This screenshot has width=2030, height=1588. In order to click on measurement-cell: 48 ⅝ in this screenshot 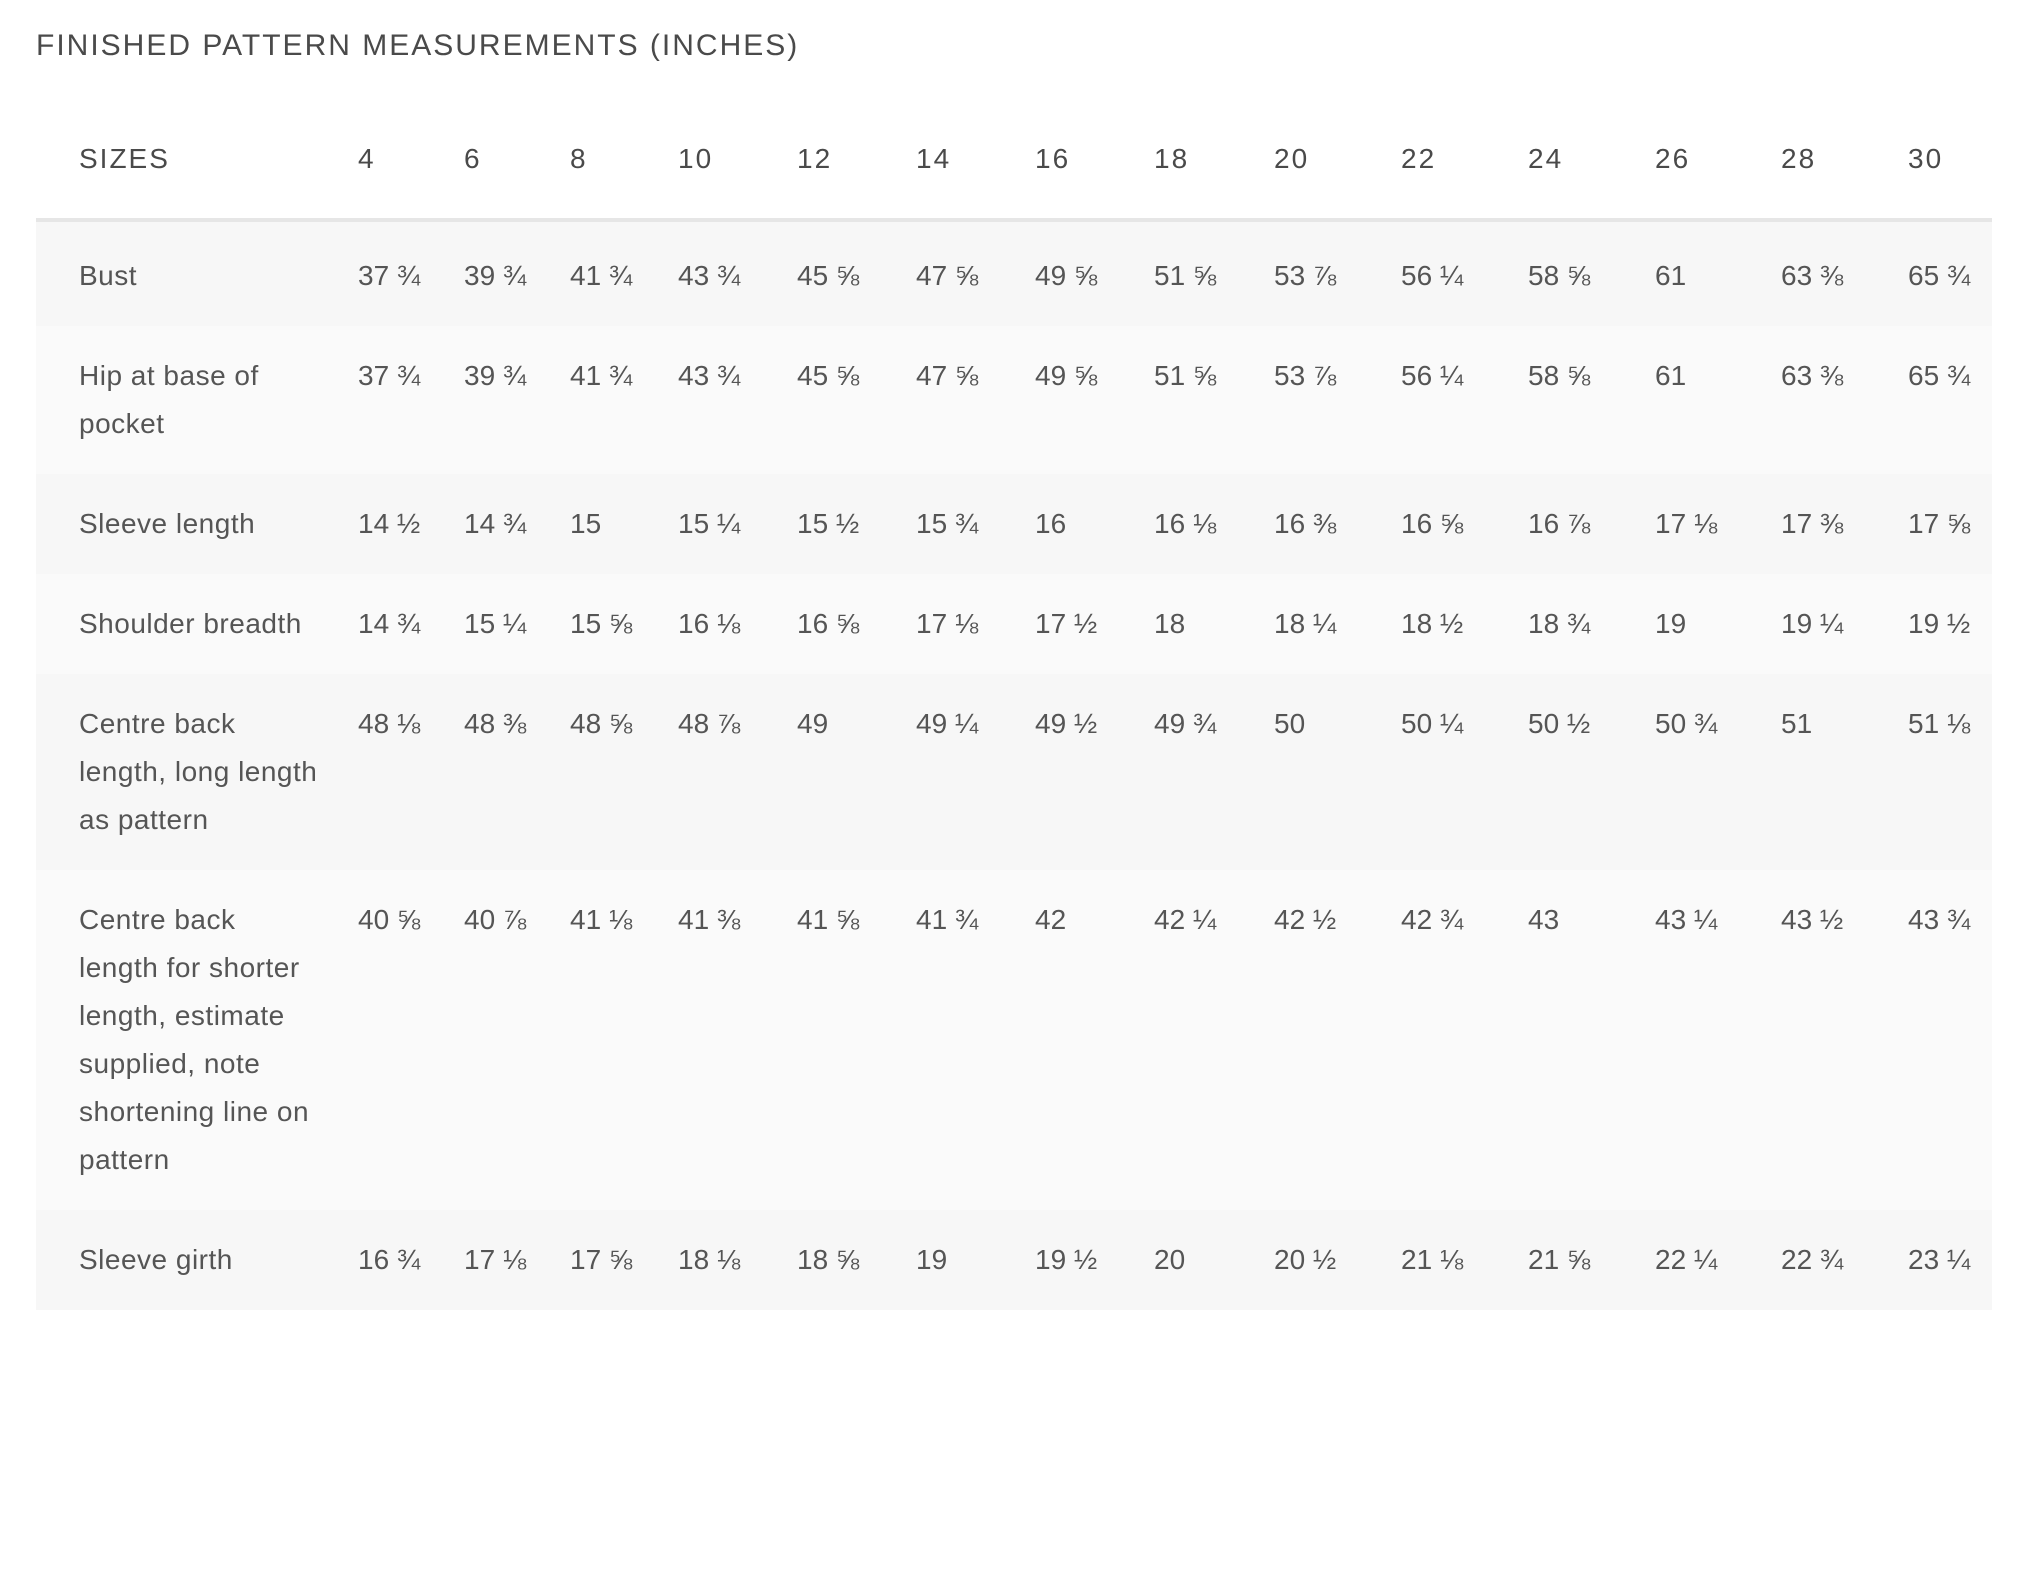, I will do `click(624, 772)`.